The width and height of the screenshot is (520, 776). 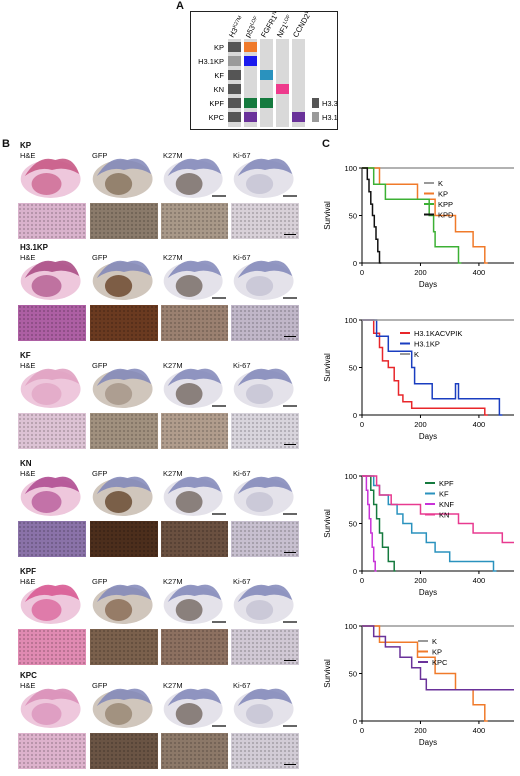 I want to click on matrix-row-label: KN, so click(x=219, y=89).